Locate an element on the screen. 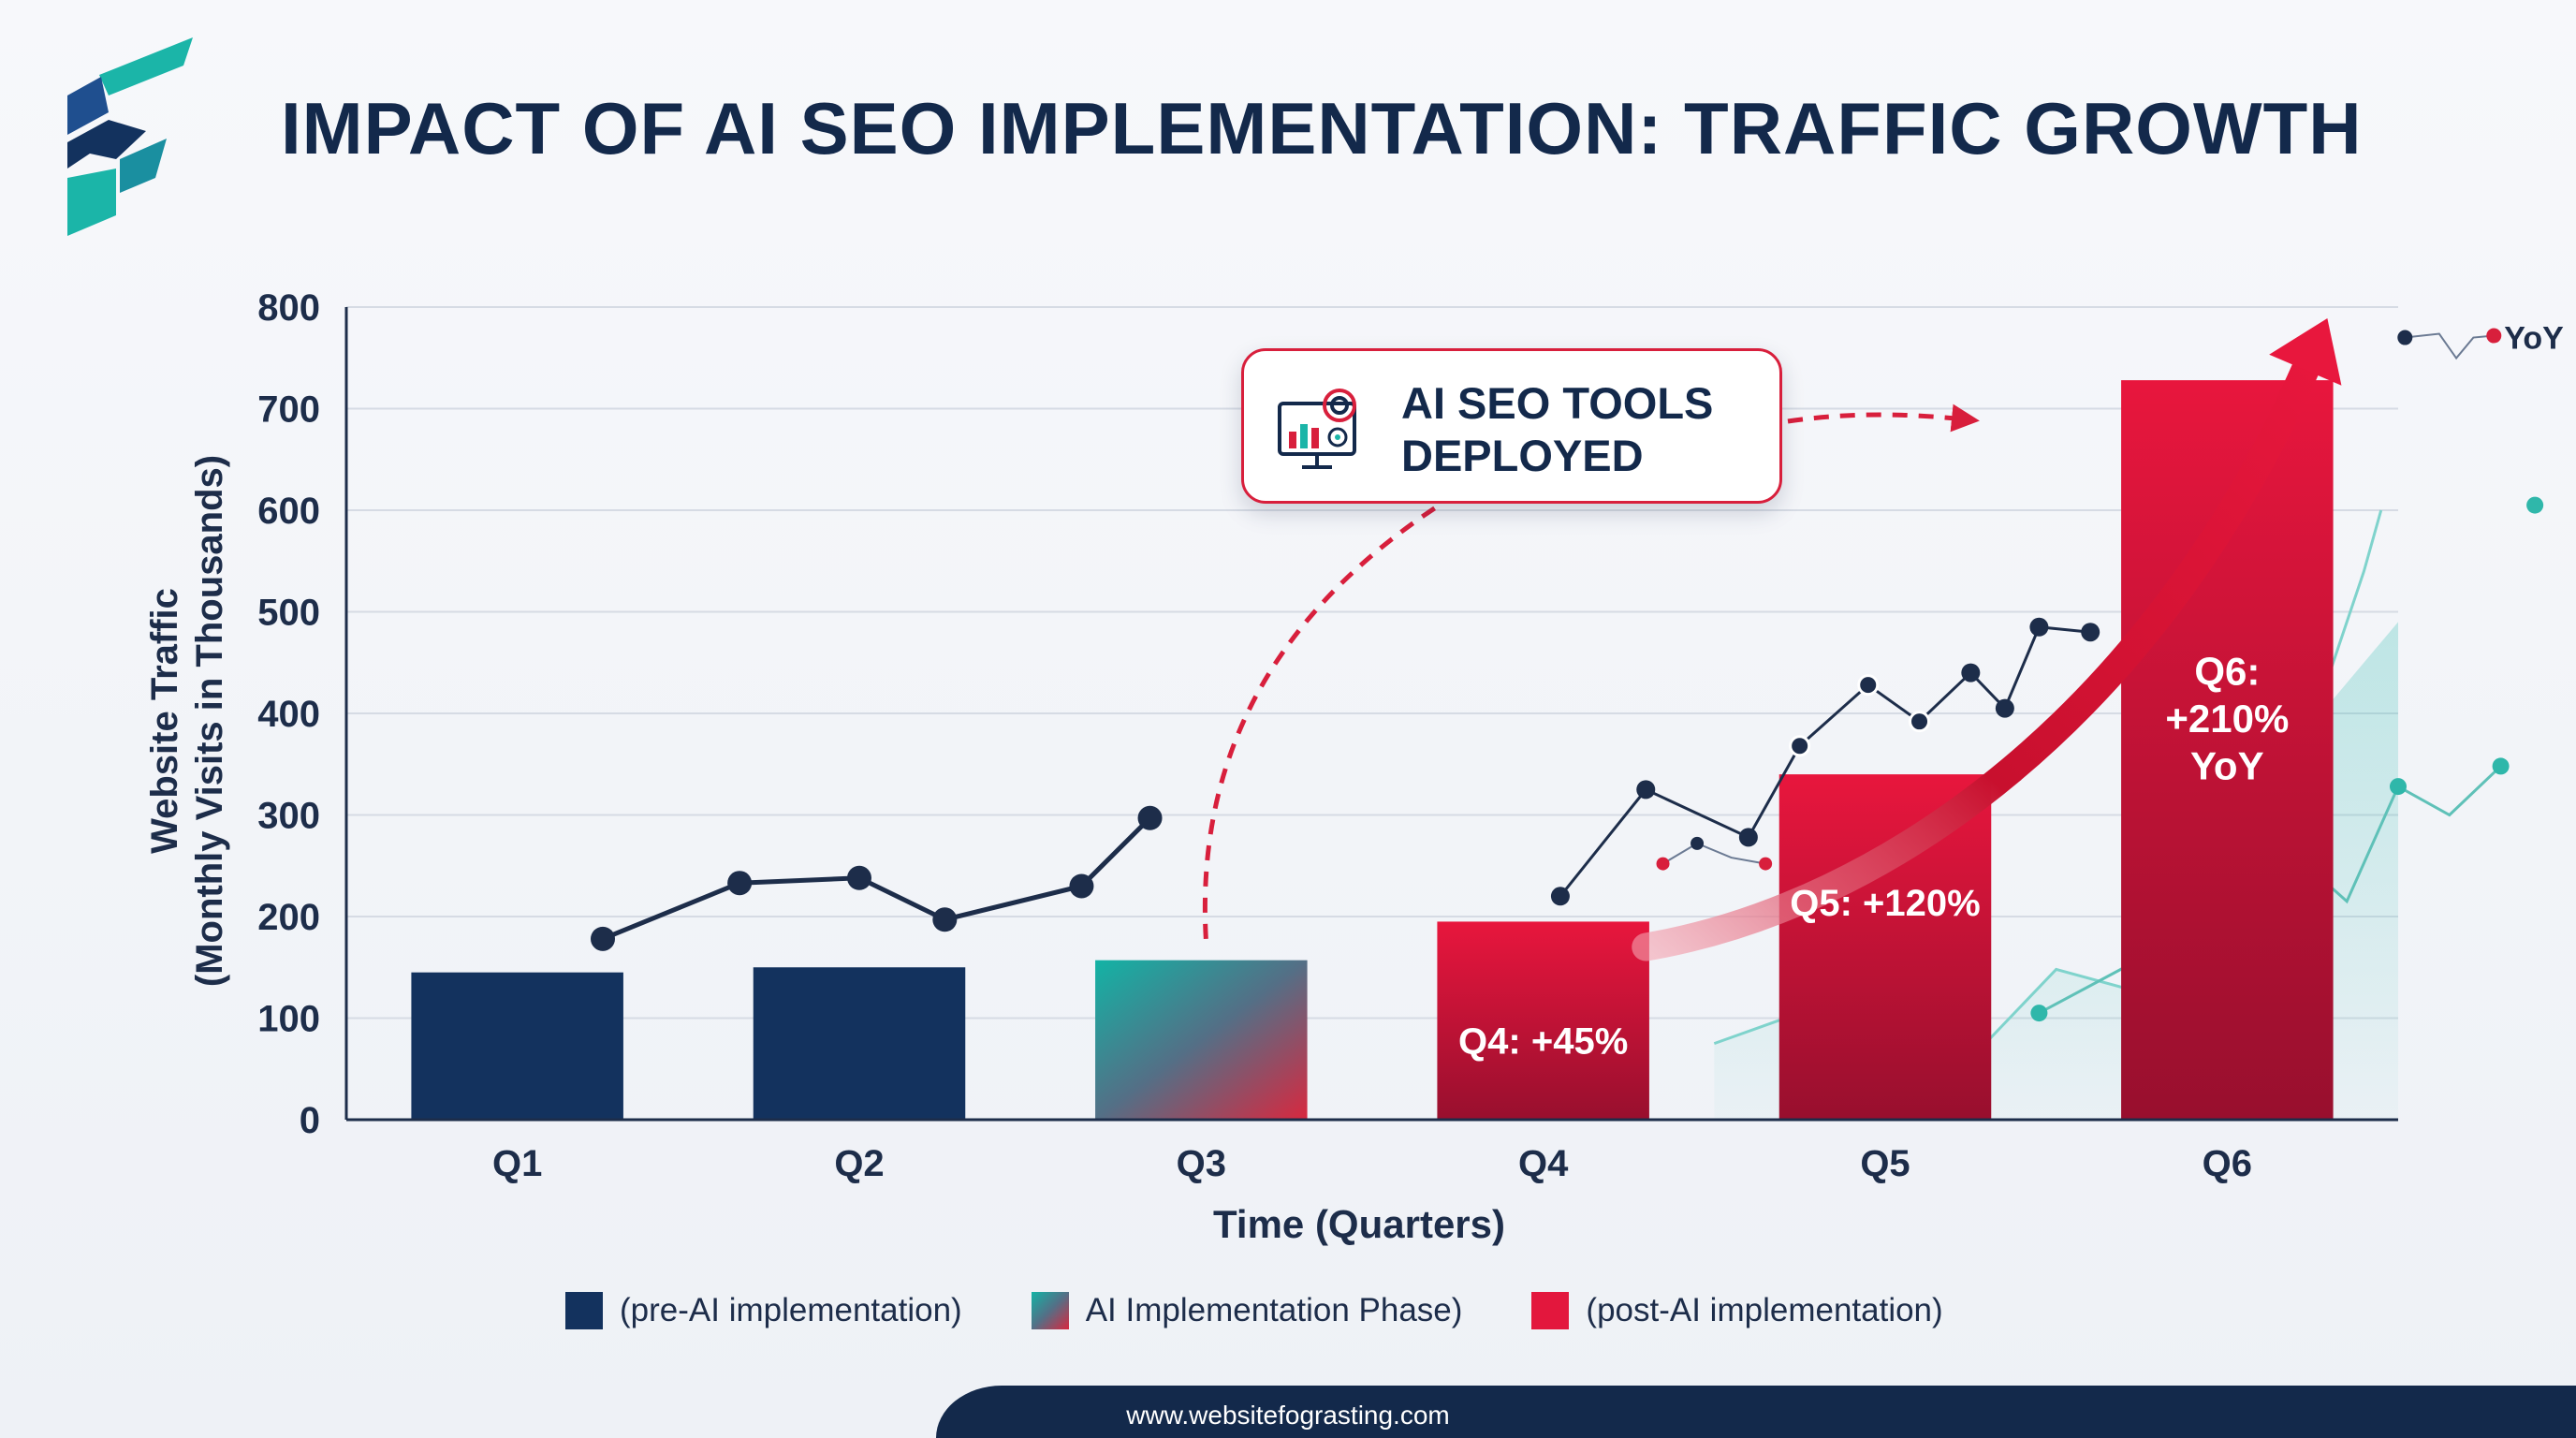  bar-Q2 is located at coordinates (859, 1043).